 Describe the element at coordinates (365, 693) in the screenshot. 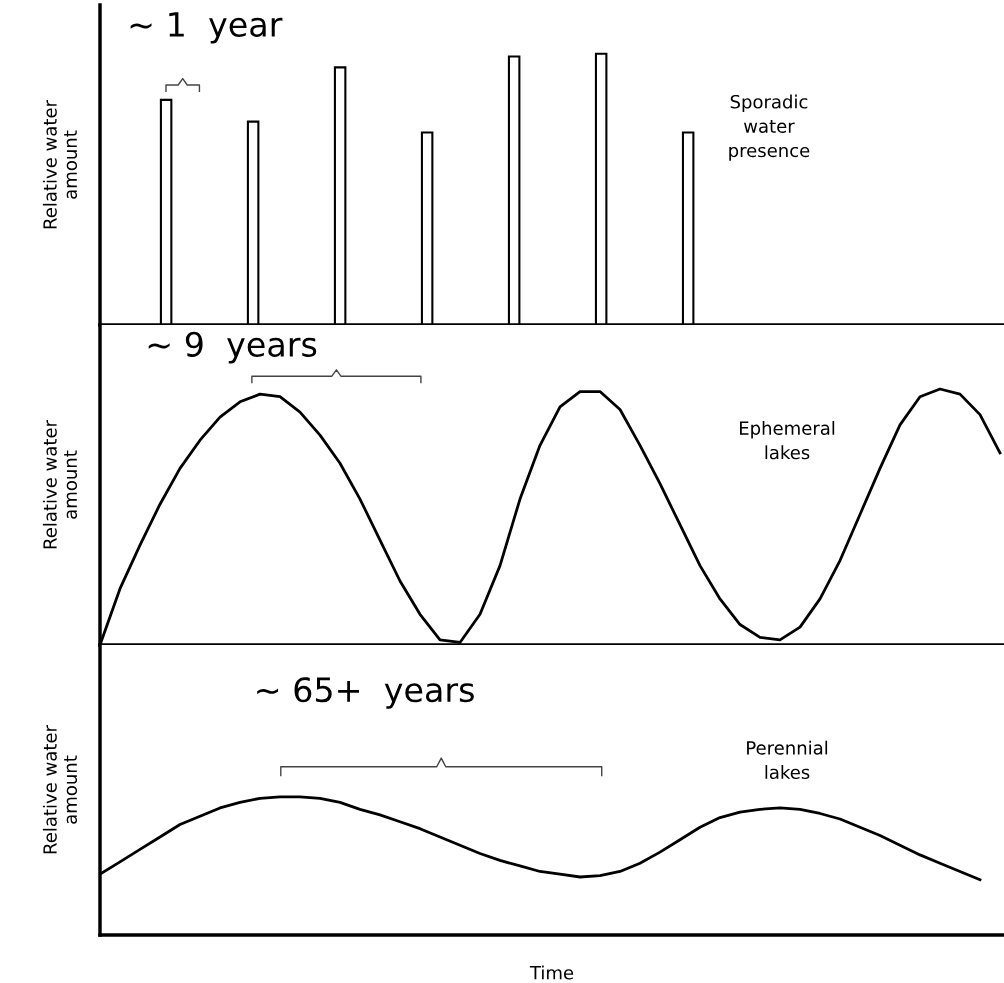

I see `text: ~ 65+ years` at that location.